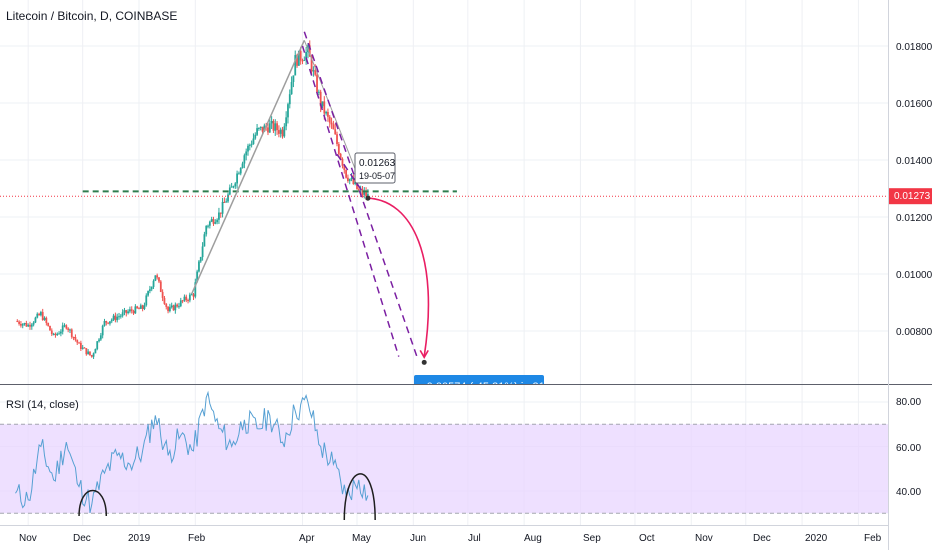 The width and height of the screenshot is (932, 555). I want to click on tooltip-date: 19-05-07, so click(377, 176).